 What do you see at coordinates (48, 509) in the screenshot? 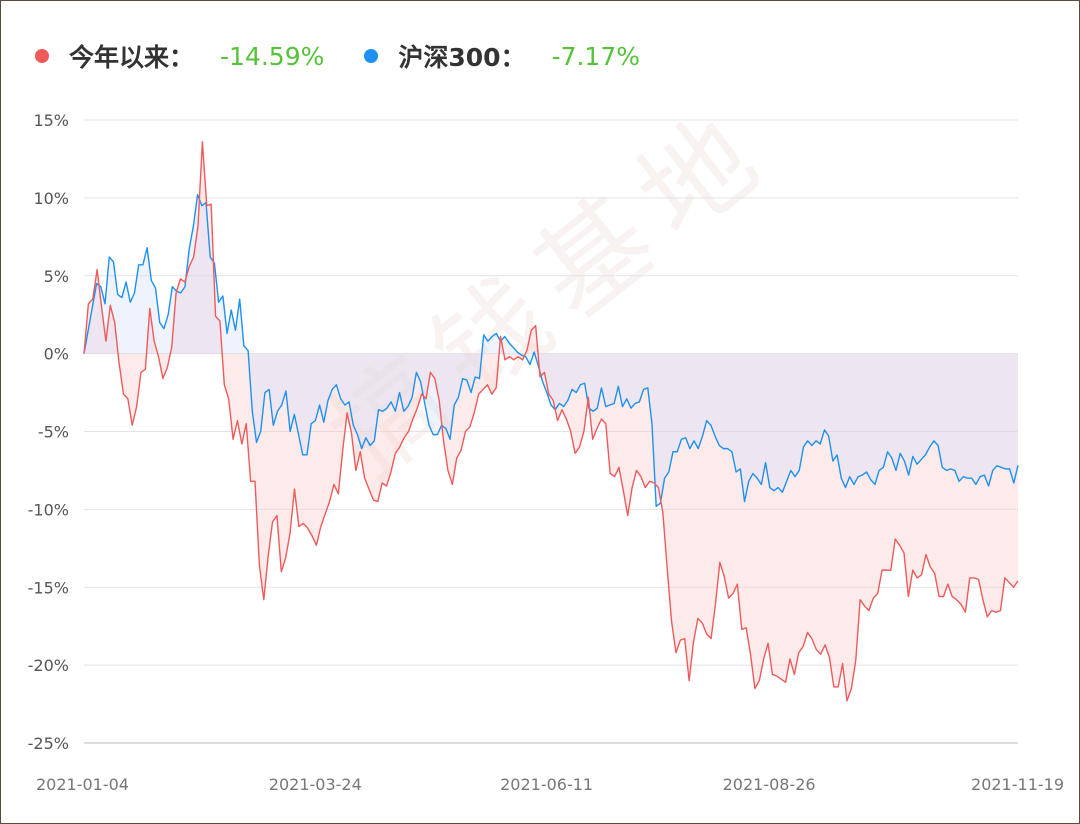
I see `y-tick-label: -10%` at bounding box center [48, 509].